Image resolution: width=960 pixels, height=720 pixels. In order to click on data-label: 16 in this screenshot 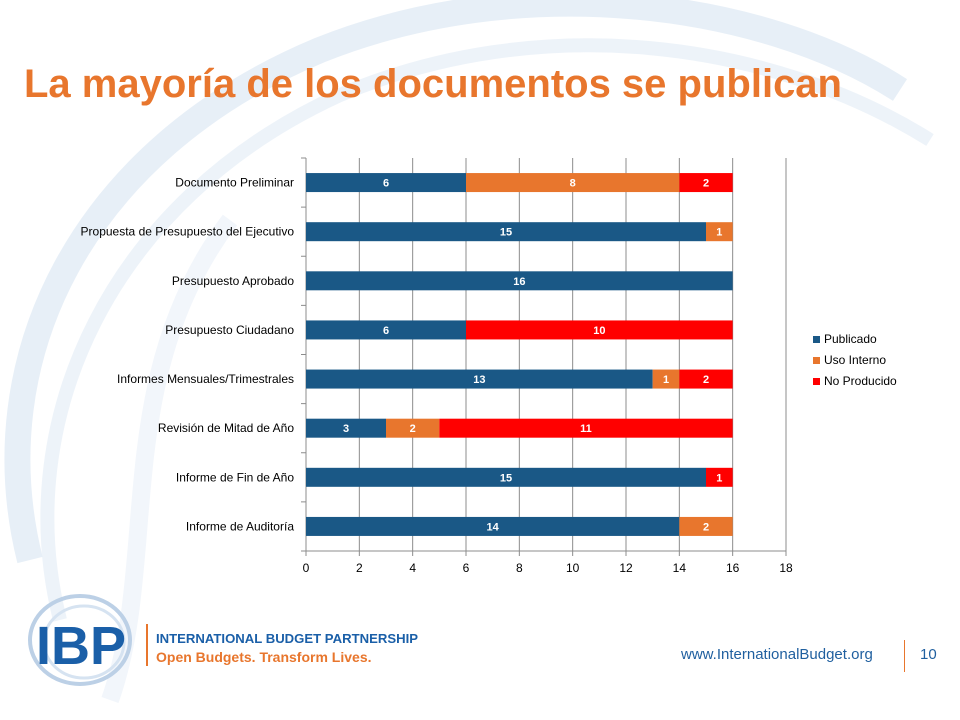, I will do `click(519, 282)`.